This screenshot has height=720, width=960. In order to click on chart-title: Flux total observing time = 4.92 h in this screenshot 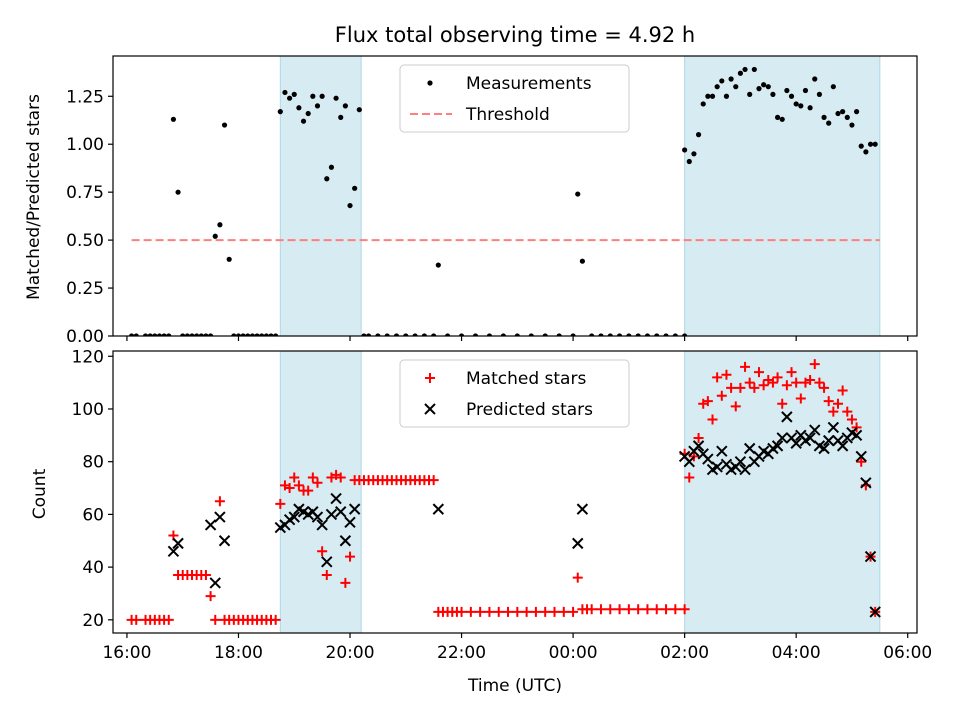, I will do `click(515, 35)`.